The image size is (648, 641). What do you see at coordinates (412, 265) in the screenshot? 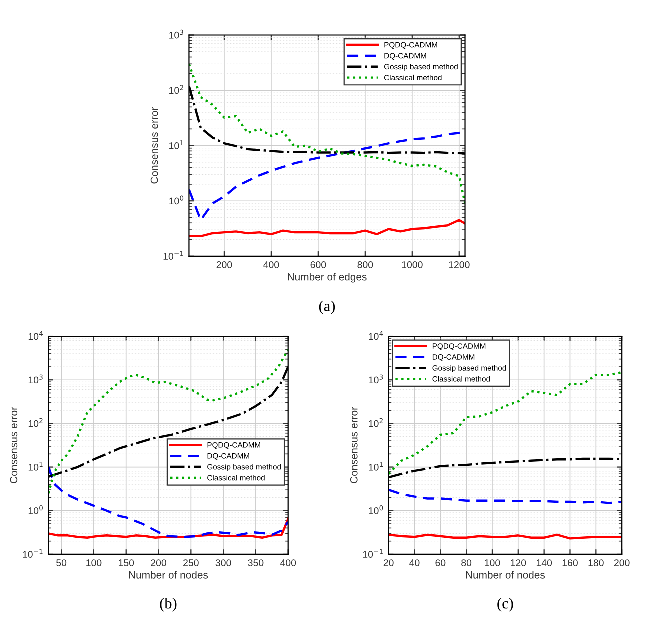
I see `x-tick-label: 1000` at bounding box center [412, 265].